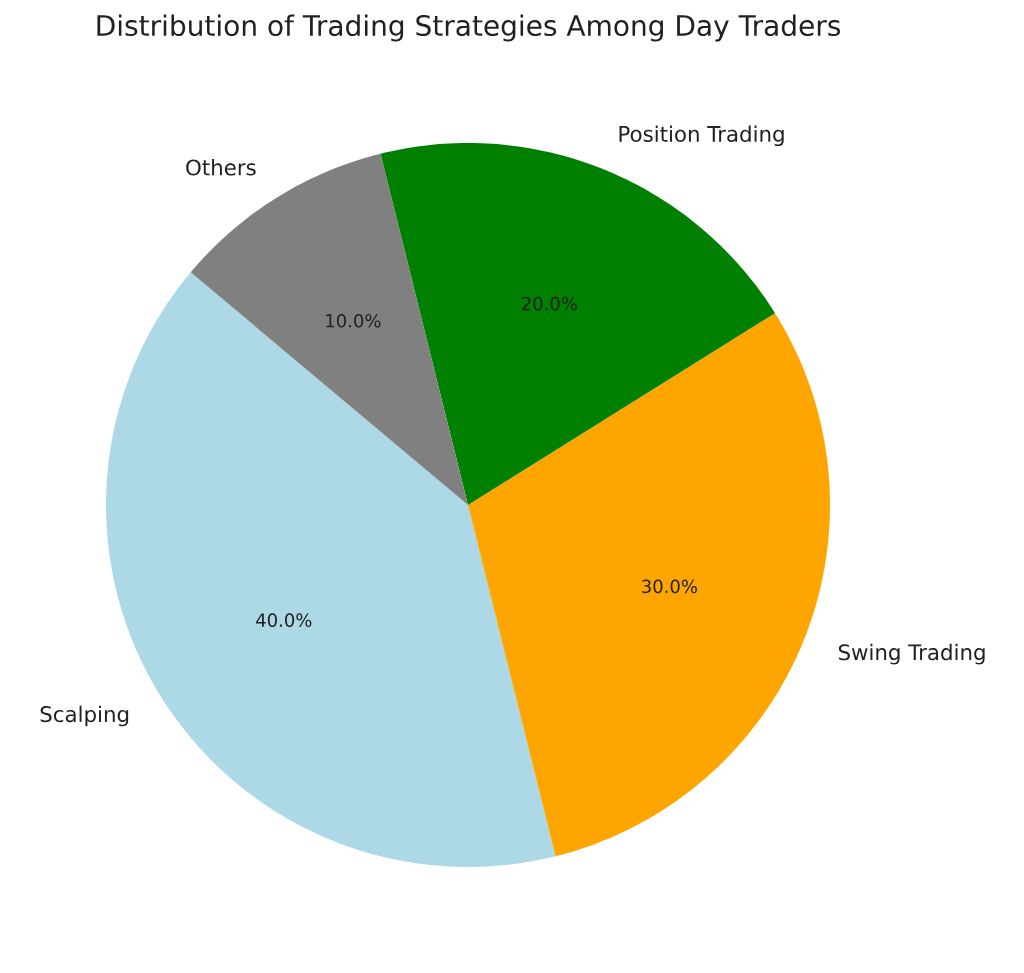 Image resolution: width=1024 pixels, height=973 pixels. Describe the element at coordinates (469, 28) in the screenshot. I see `chart-title: Distribution of Trading Strategies Among Day Traders` at that location.